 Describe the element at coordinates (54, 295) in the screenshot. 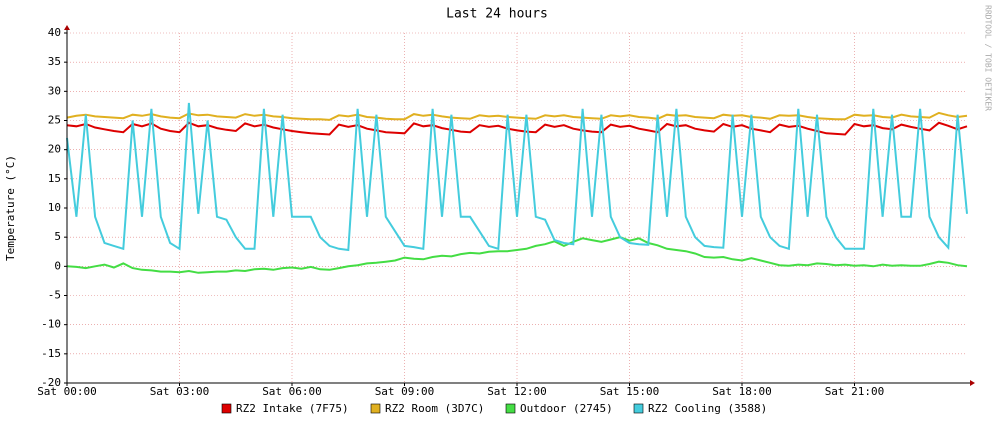

I see `y-tick-label: -5` at that location.